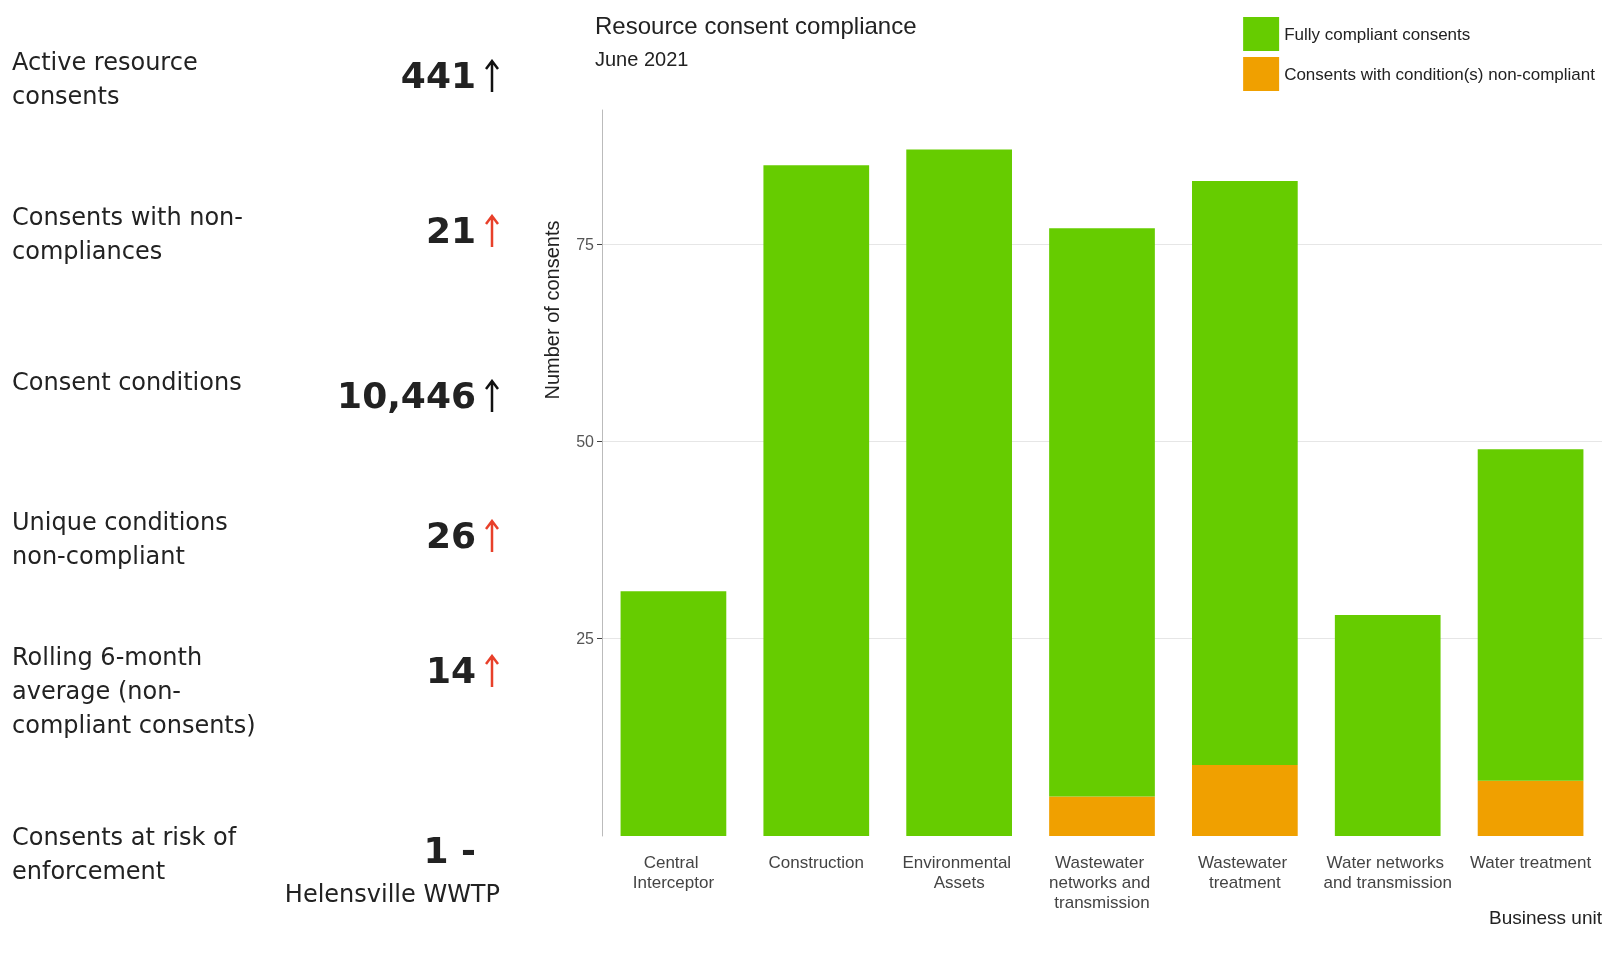 The width and height of the screenshot is (1610, 956). Describe the element at coordinates (1377, 34) in the screenshot. I see `legend-label: Fully compliant consents` at that location.